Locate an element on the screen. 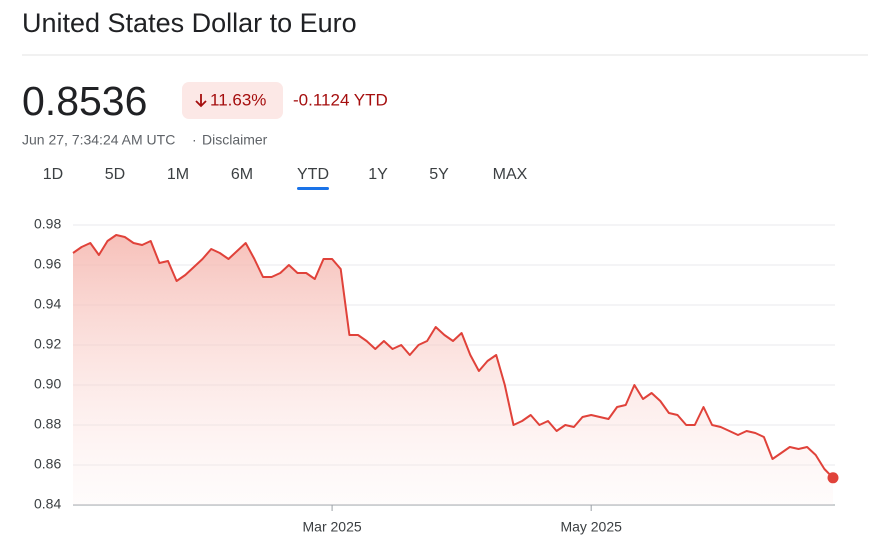  y-tick-label: 0.94 is located at coordinates (47, 304).